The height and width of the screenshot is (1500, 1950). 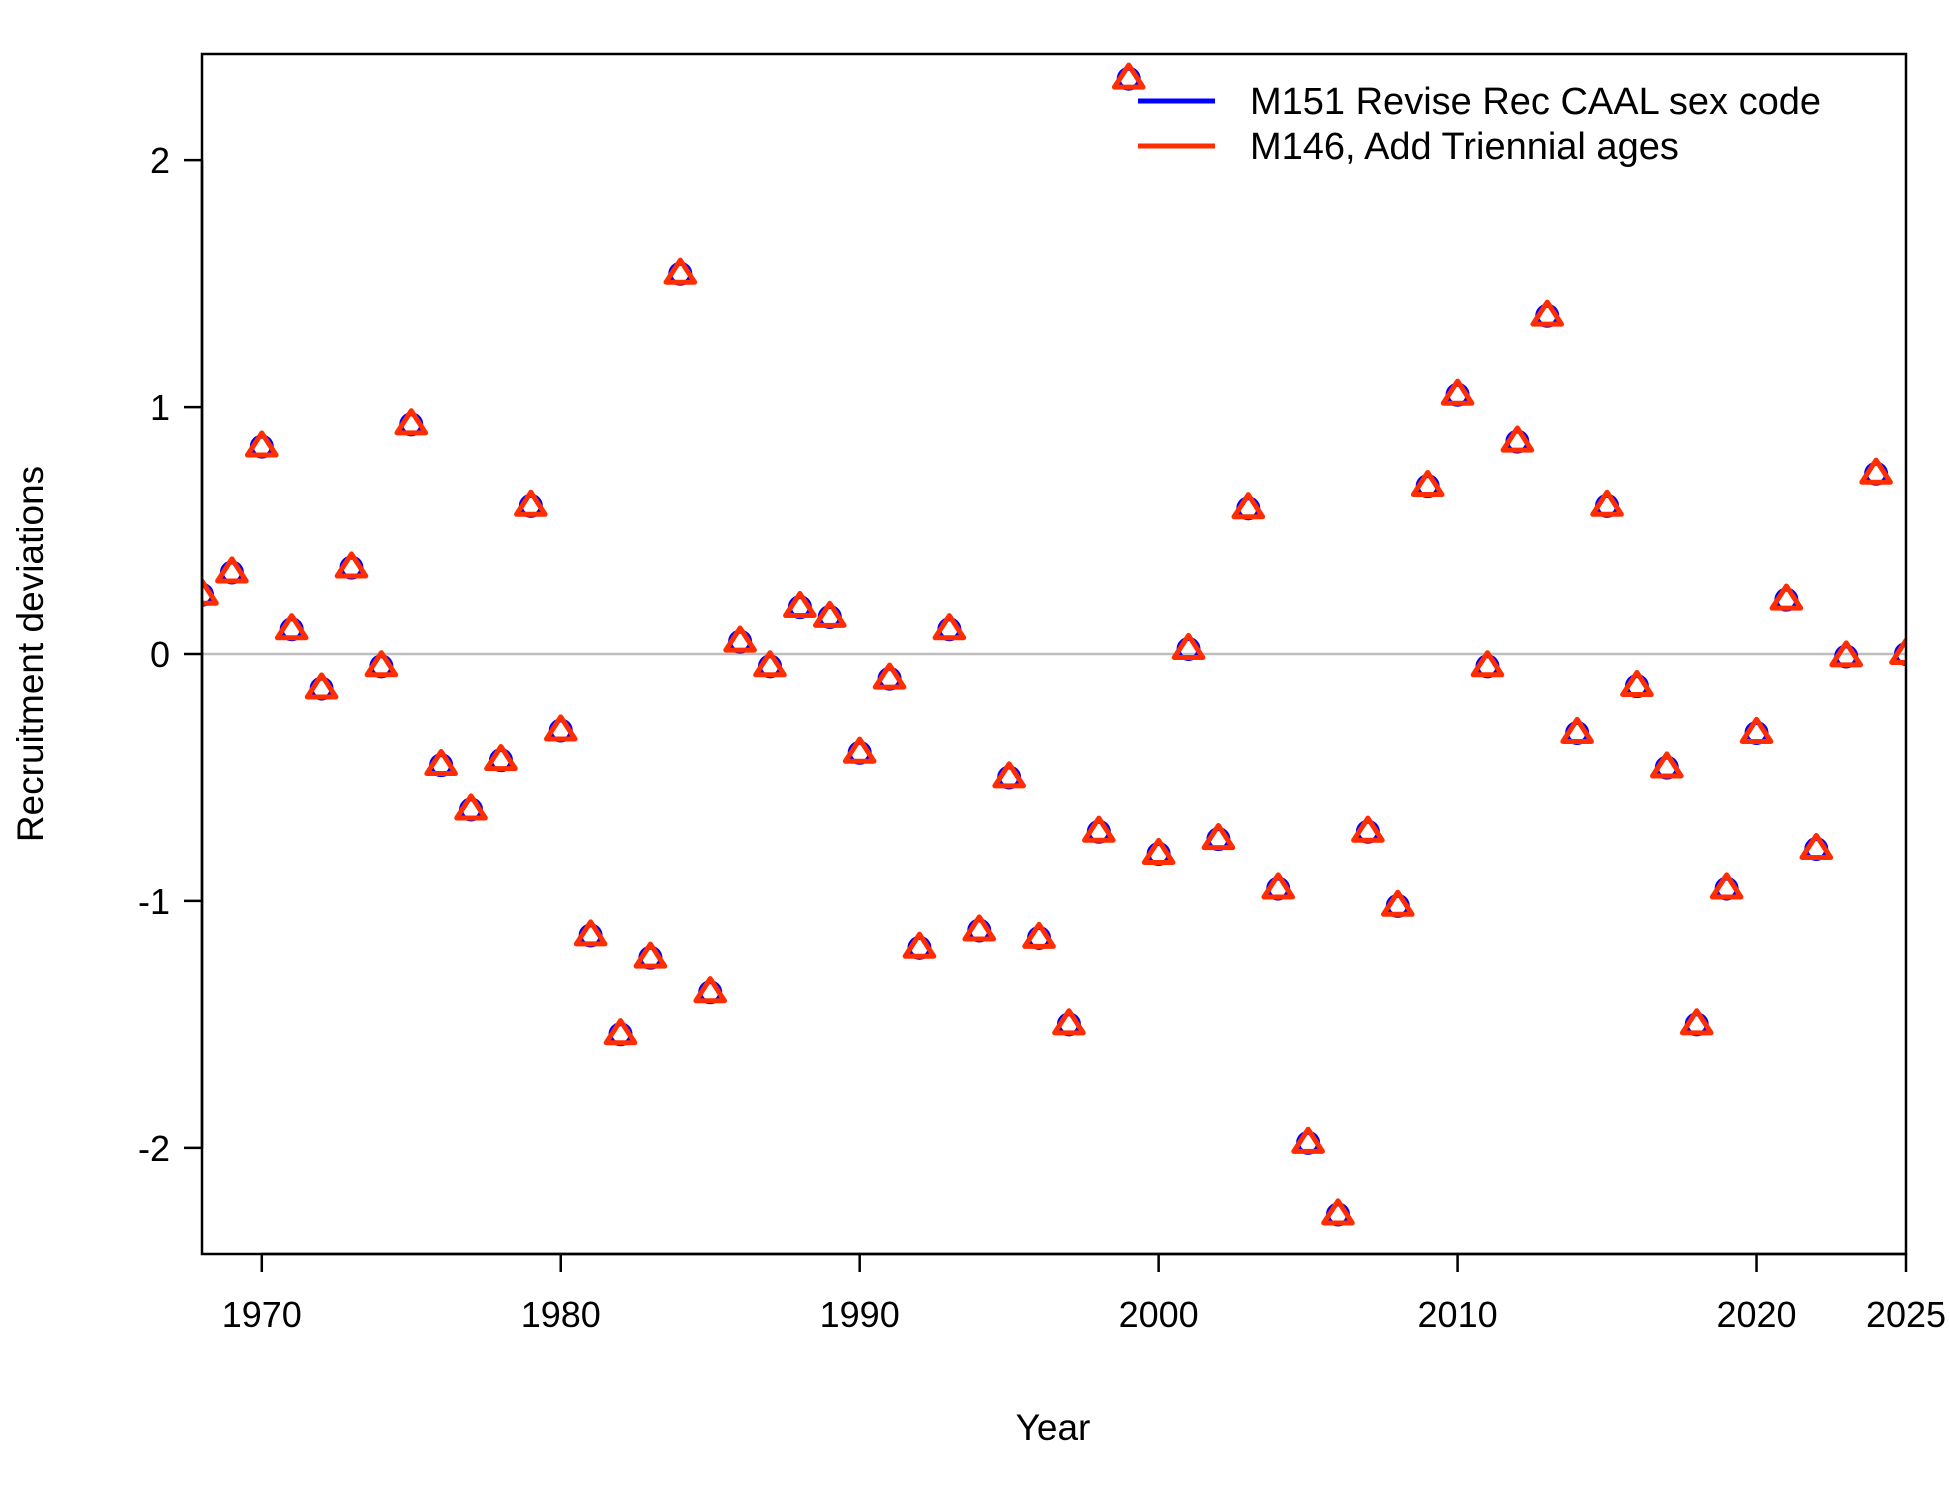 What do you see at coordinates (154, 1148) in the screenshot?
I see `y-tick-label: -2` at bounding box center [154, 1148].